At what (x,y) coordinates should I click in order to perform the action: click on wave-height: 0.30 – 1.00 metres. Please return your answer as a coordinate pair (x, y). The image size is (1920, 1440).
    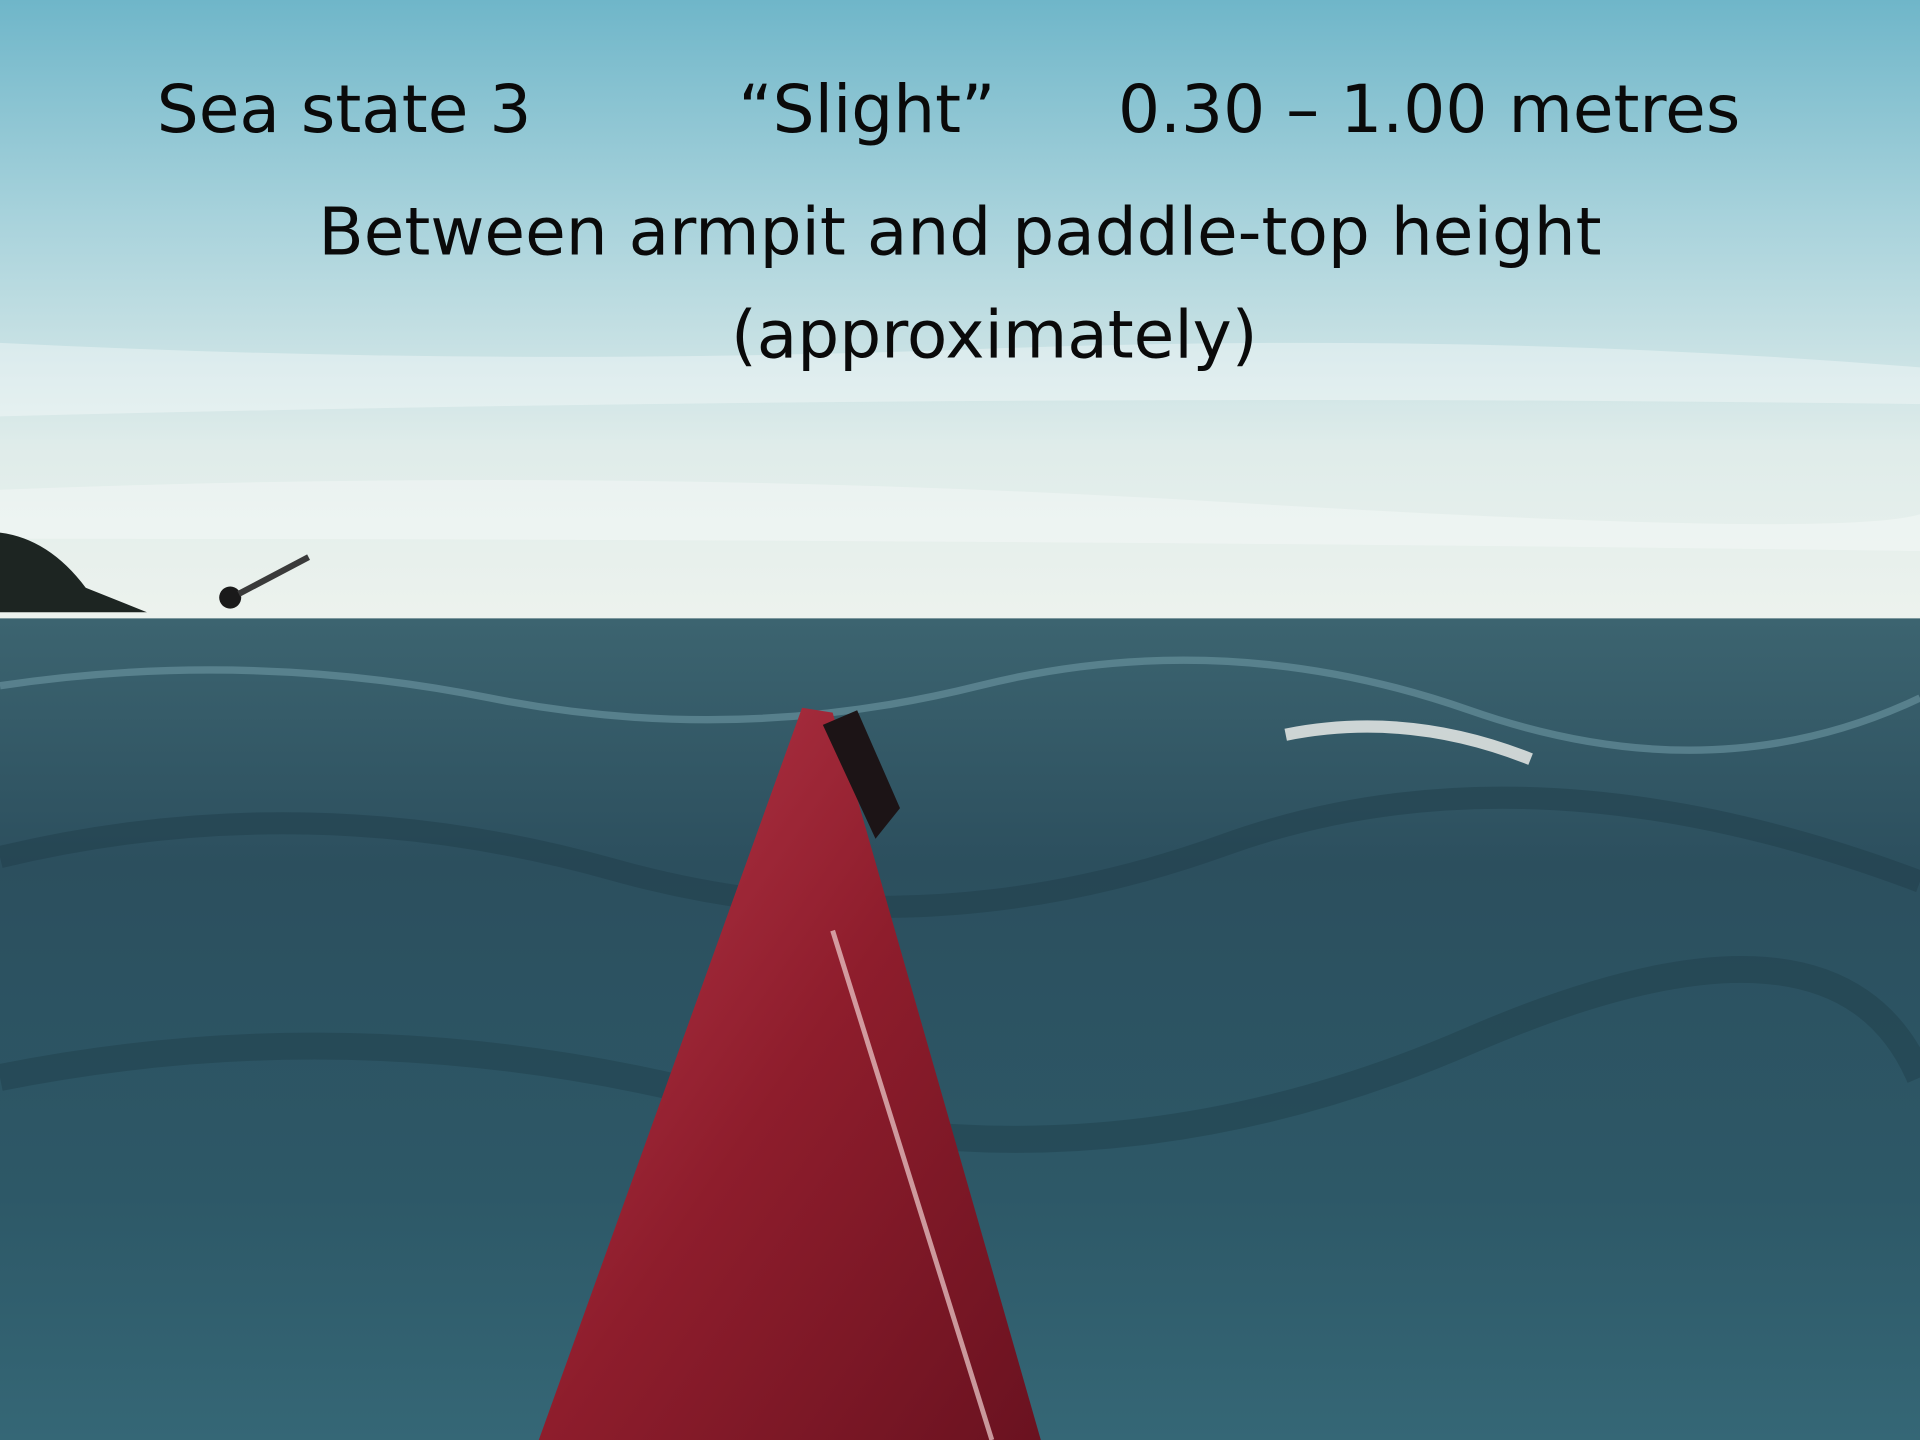
    Looking at the image, I should click on (1429, 109).